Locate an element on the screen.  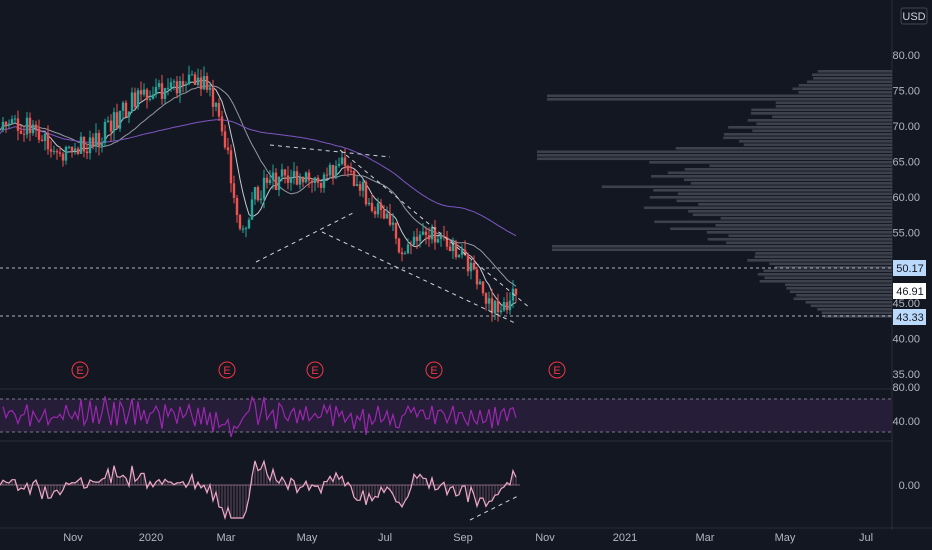
rsi-indicator is located at coordinates (259, 416).